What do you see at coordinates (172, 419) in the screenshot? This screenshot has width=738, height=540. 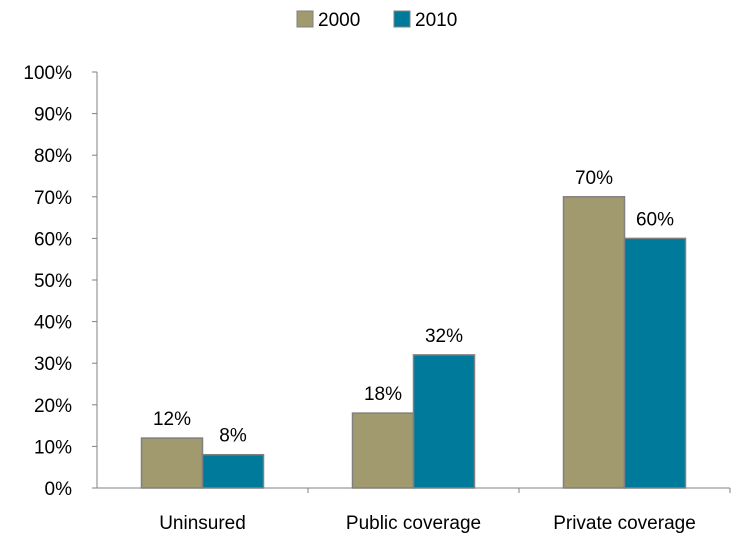 I see `data-label: 12%` at bounding box center [172, 419].